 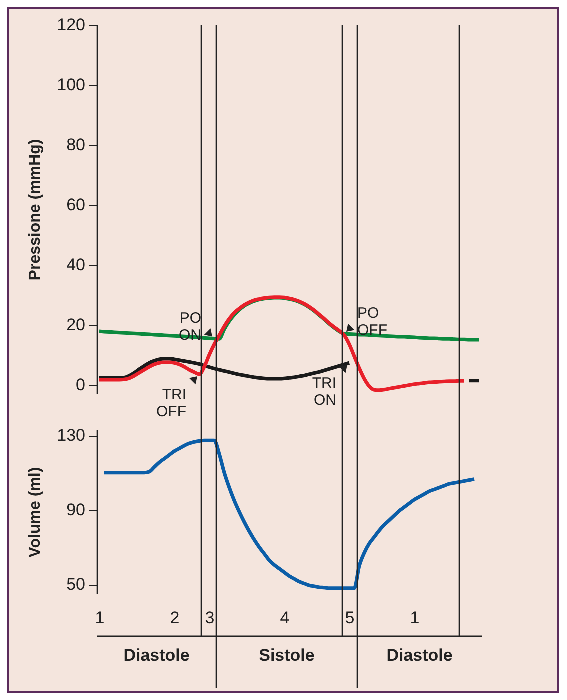 What do you see at coordinates (210, 618) in the screenshot?
I see `x-tick-label: 3` at bounding box center [210, 618].